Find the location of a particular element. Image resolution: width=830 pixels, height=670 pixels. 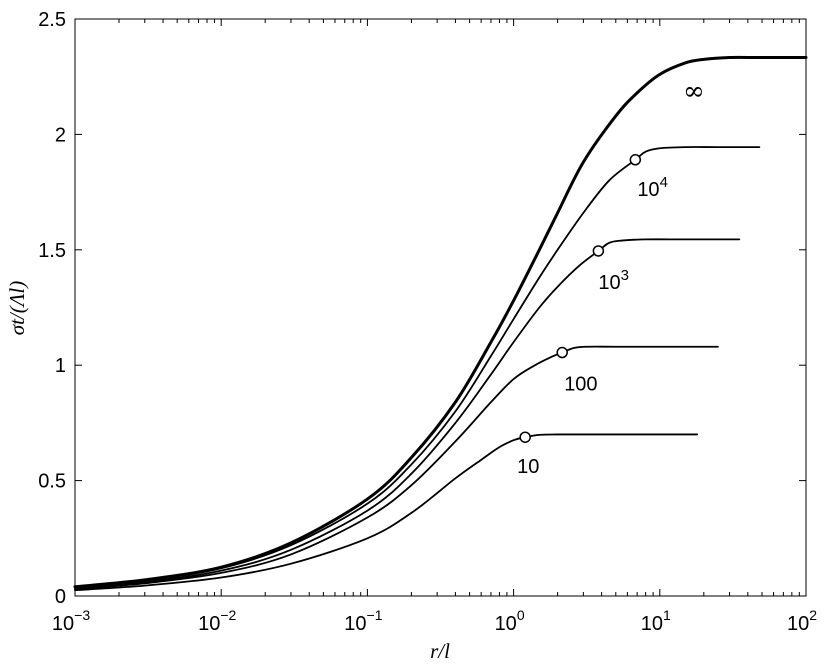

series-label: 104 is located at coordinates (652, 187).